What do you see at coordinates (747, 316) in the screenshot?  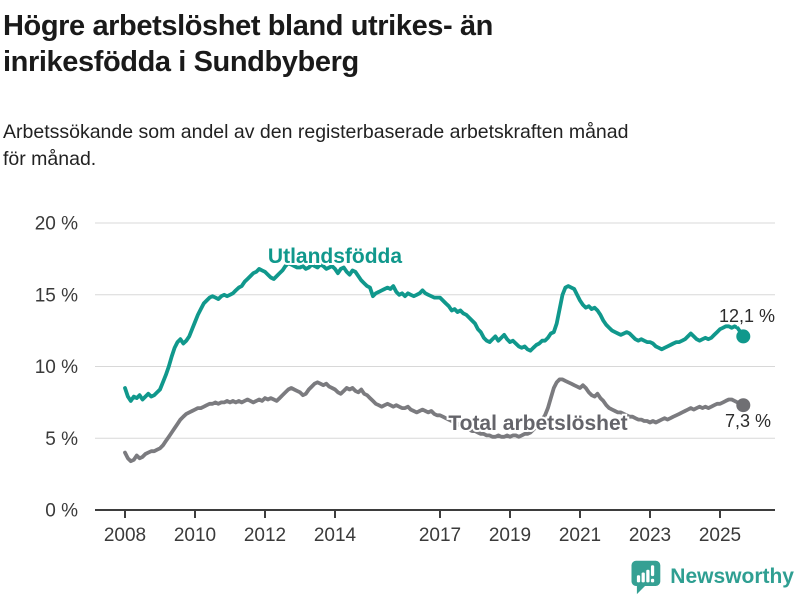 I see `end-value-utlandsfodda: 12,1 %` at bounding box center [747, 316].